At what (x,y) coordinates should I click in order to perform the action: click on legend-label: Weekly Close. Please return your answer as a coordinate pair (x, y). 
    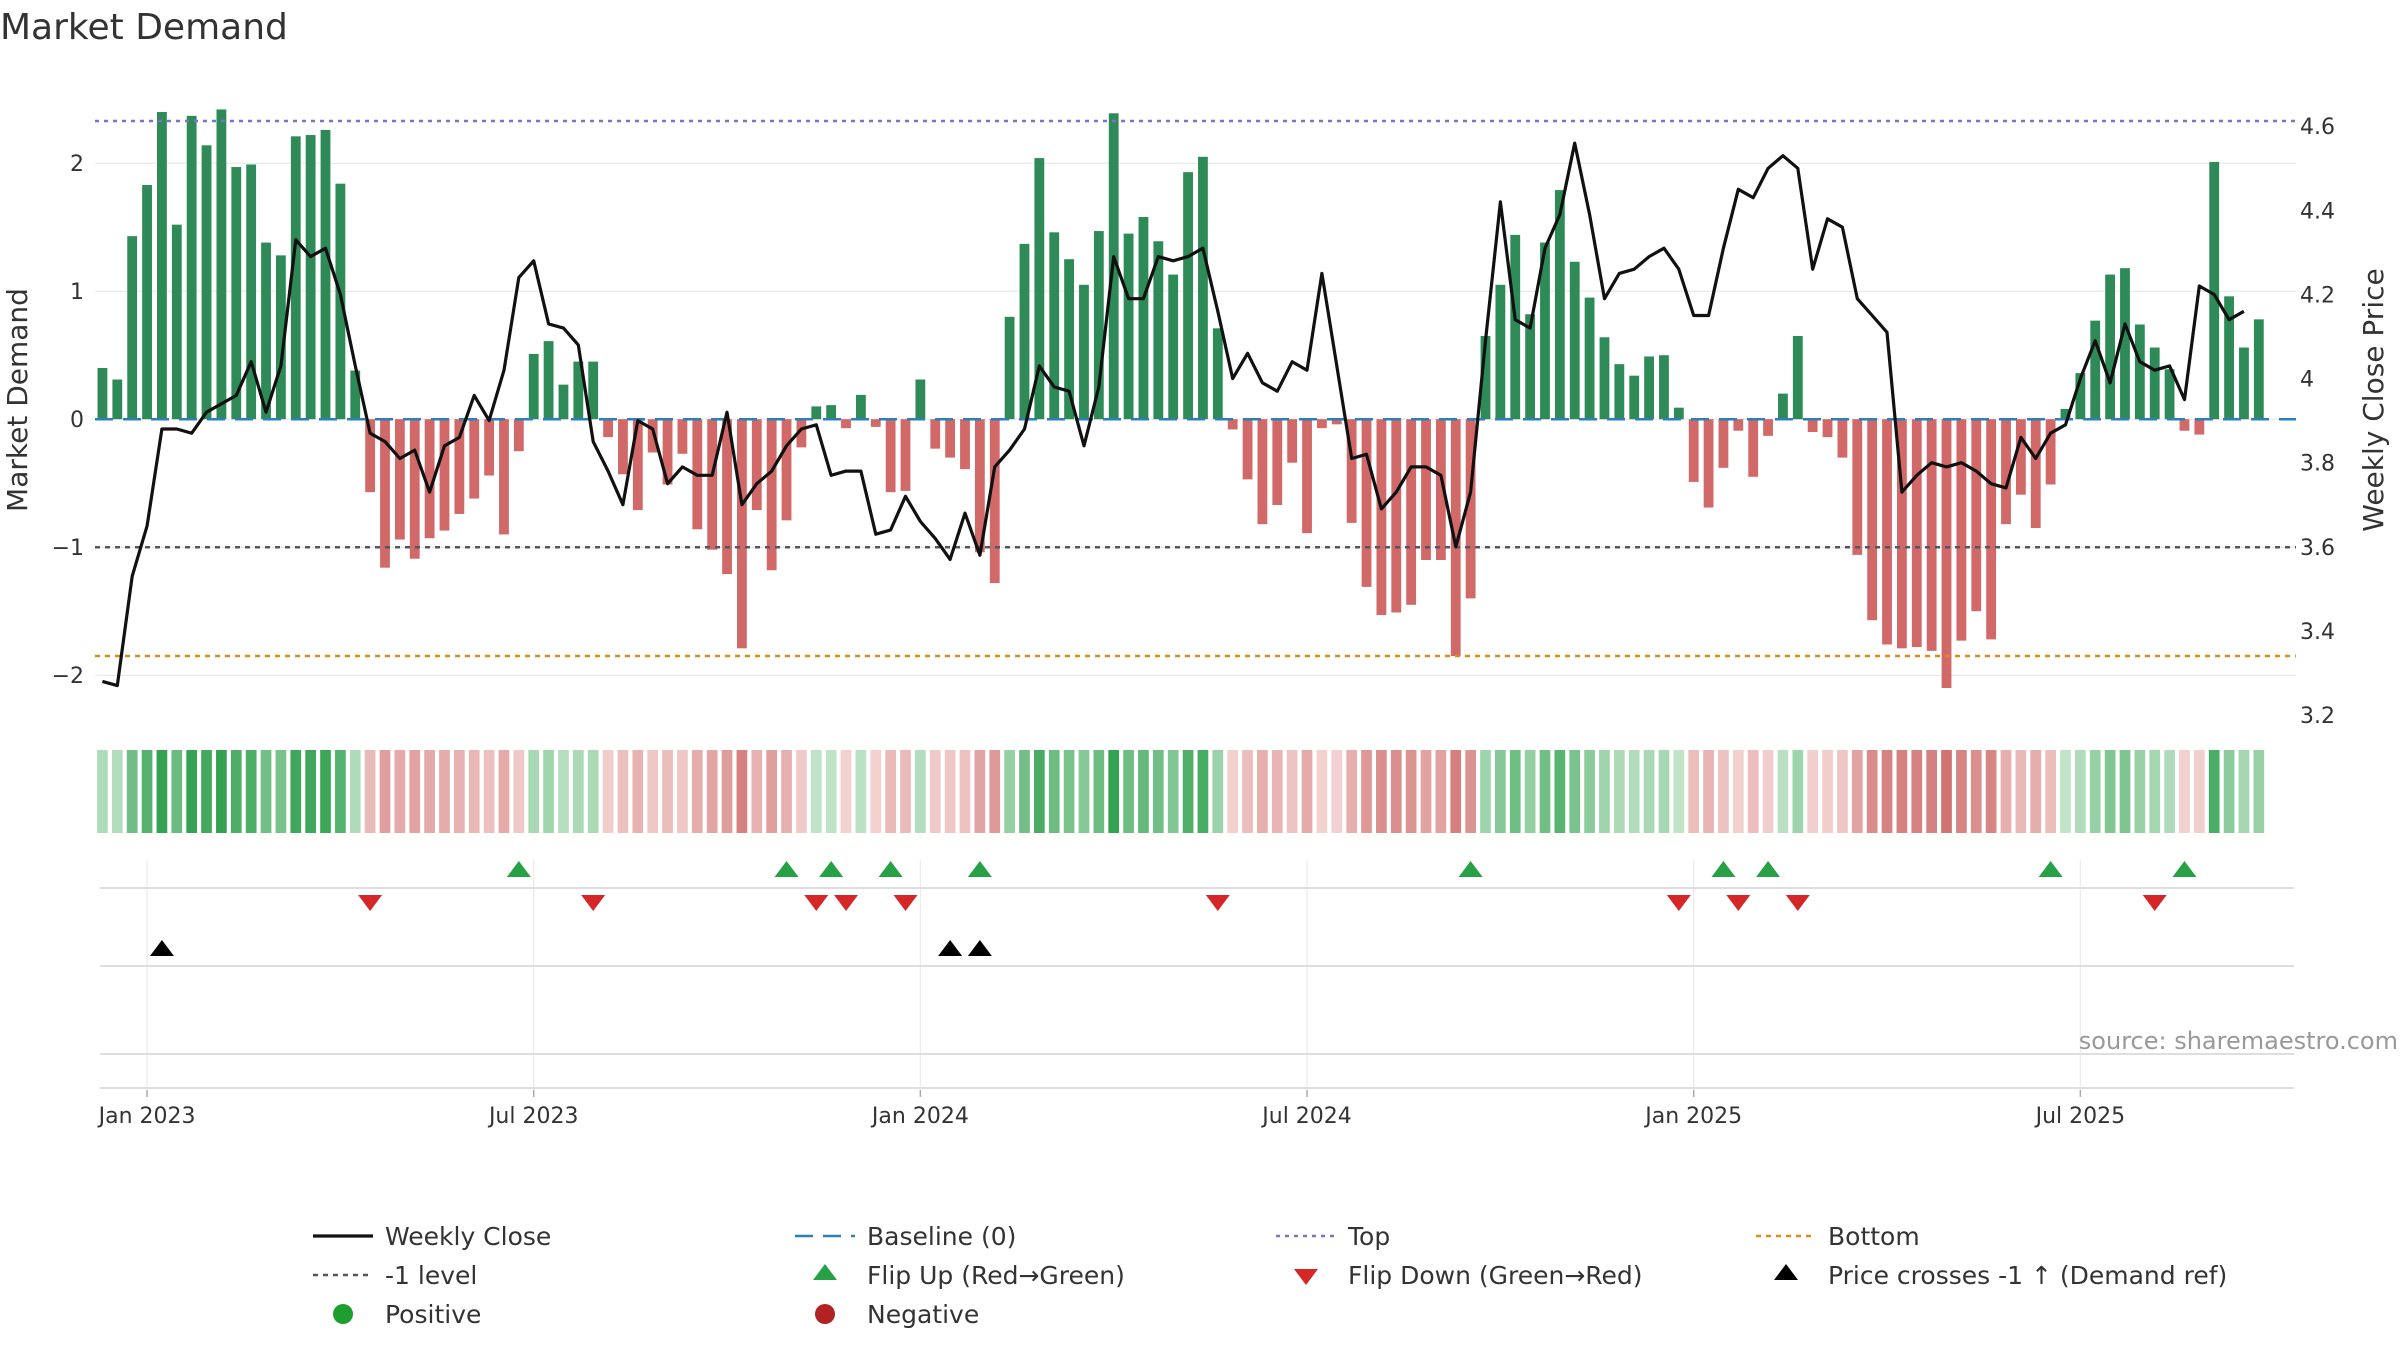
    Looking at the image, I should click on (468, 1236).